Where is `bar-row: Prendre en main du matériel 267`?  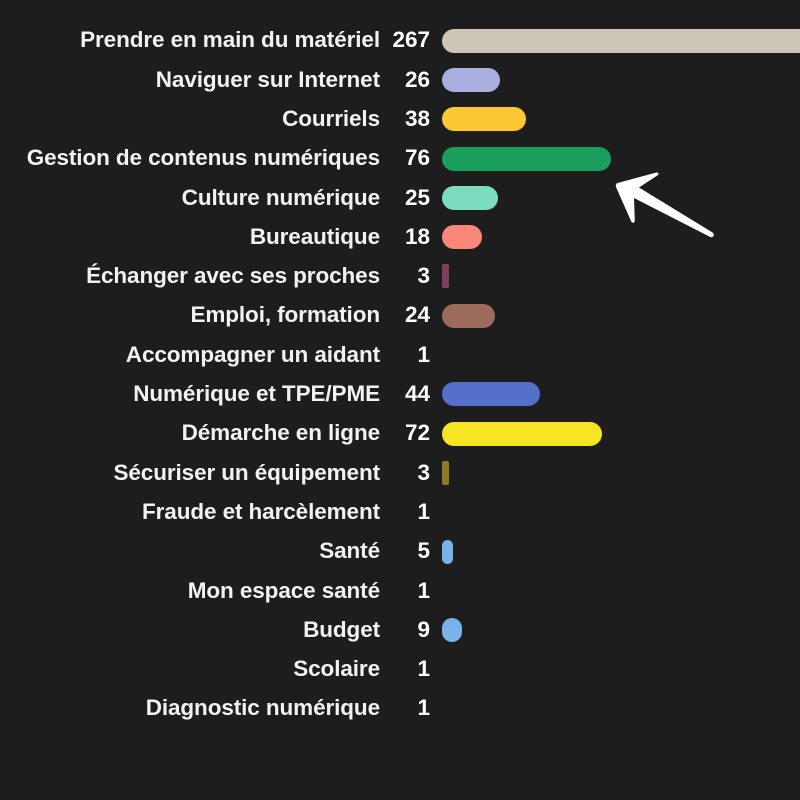 bar-row: Prendre en main du matériel 267 is located at coordinates (400, 40).